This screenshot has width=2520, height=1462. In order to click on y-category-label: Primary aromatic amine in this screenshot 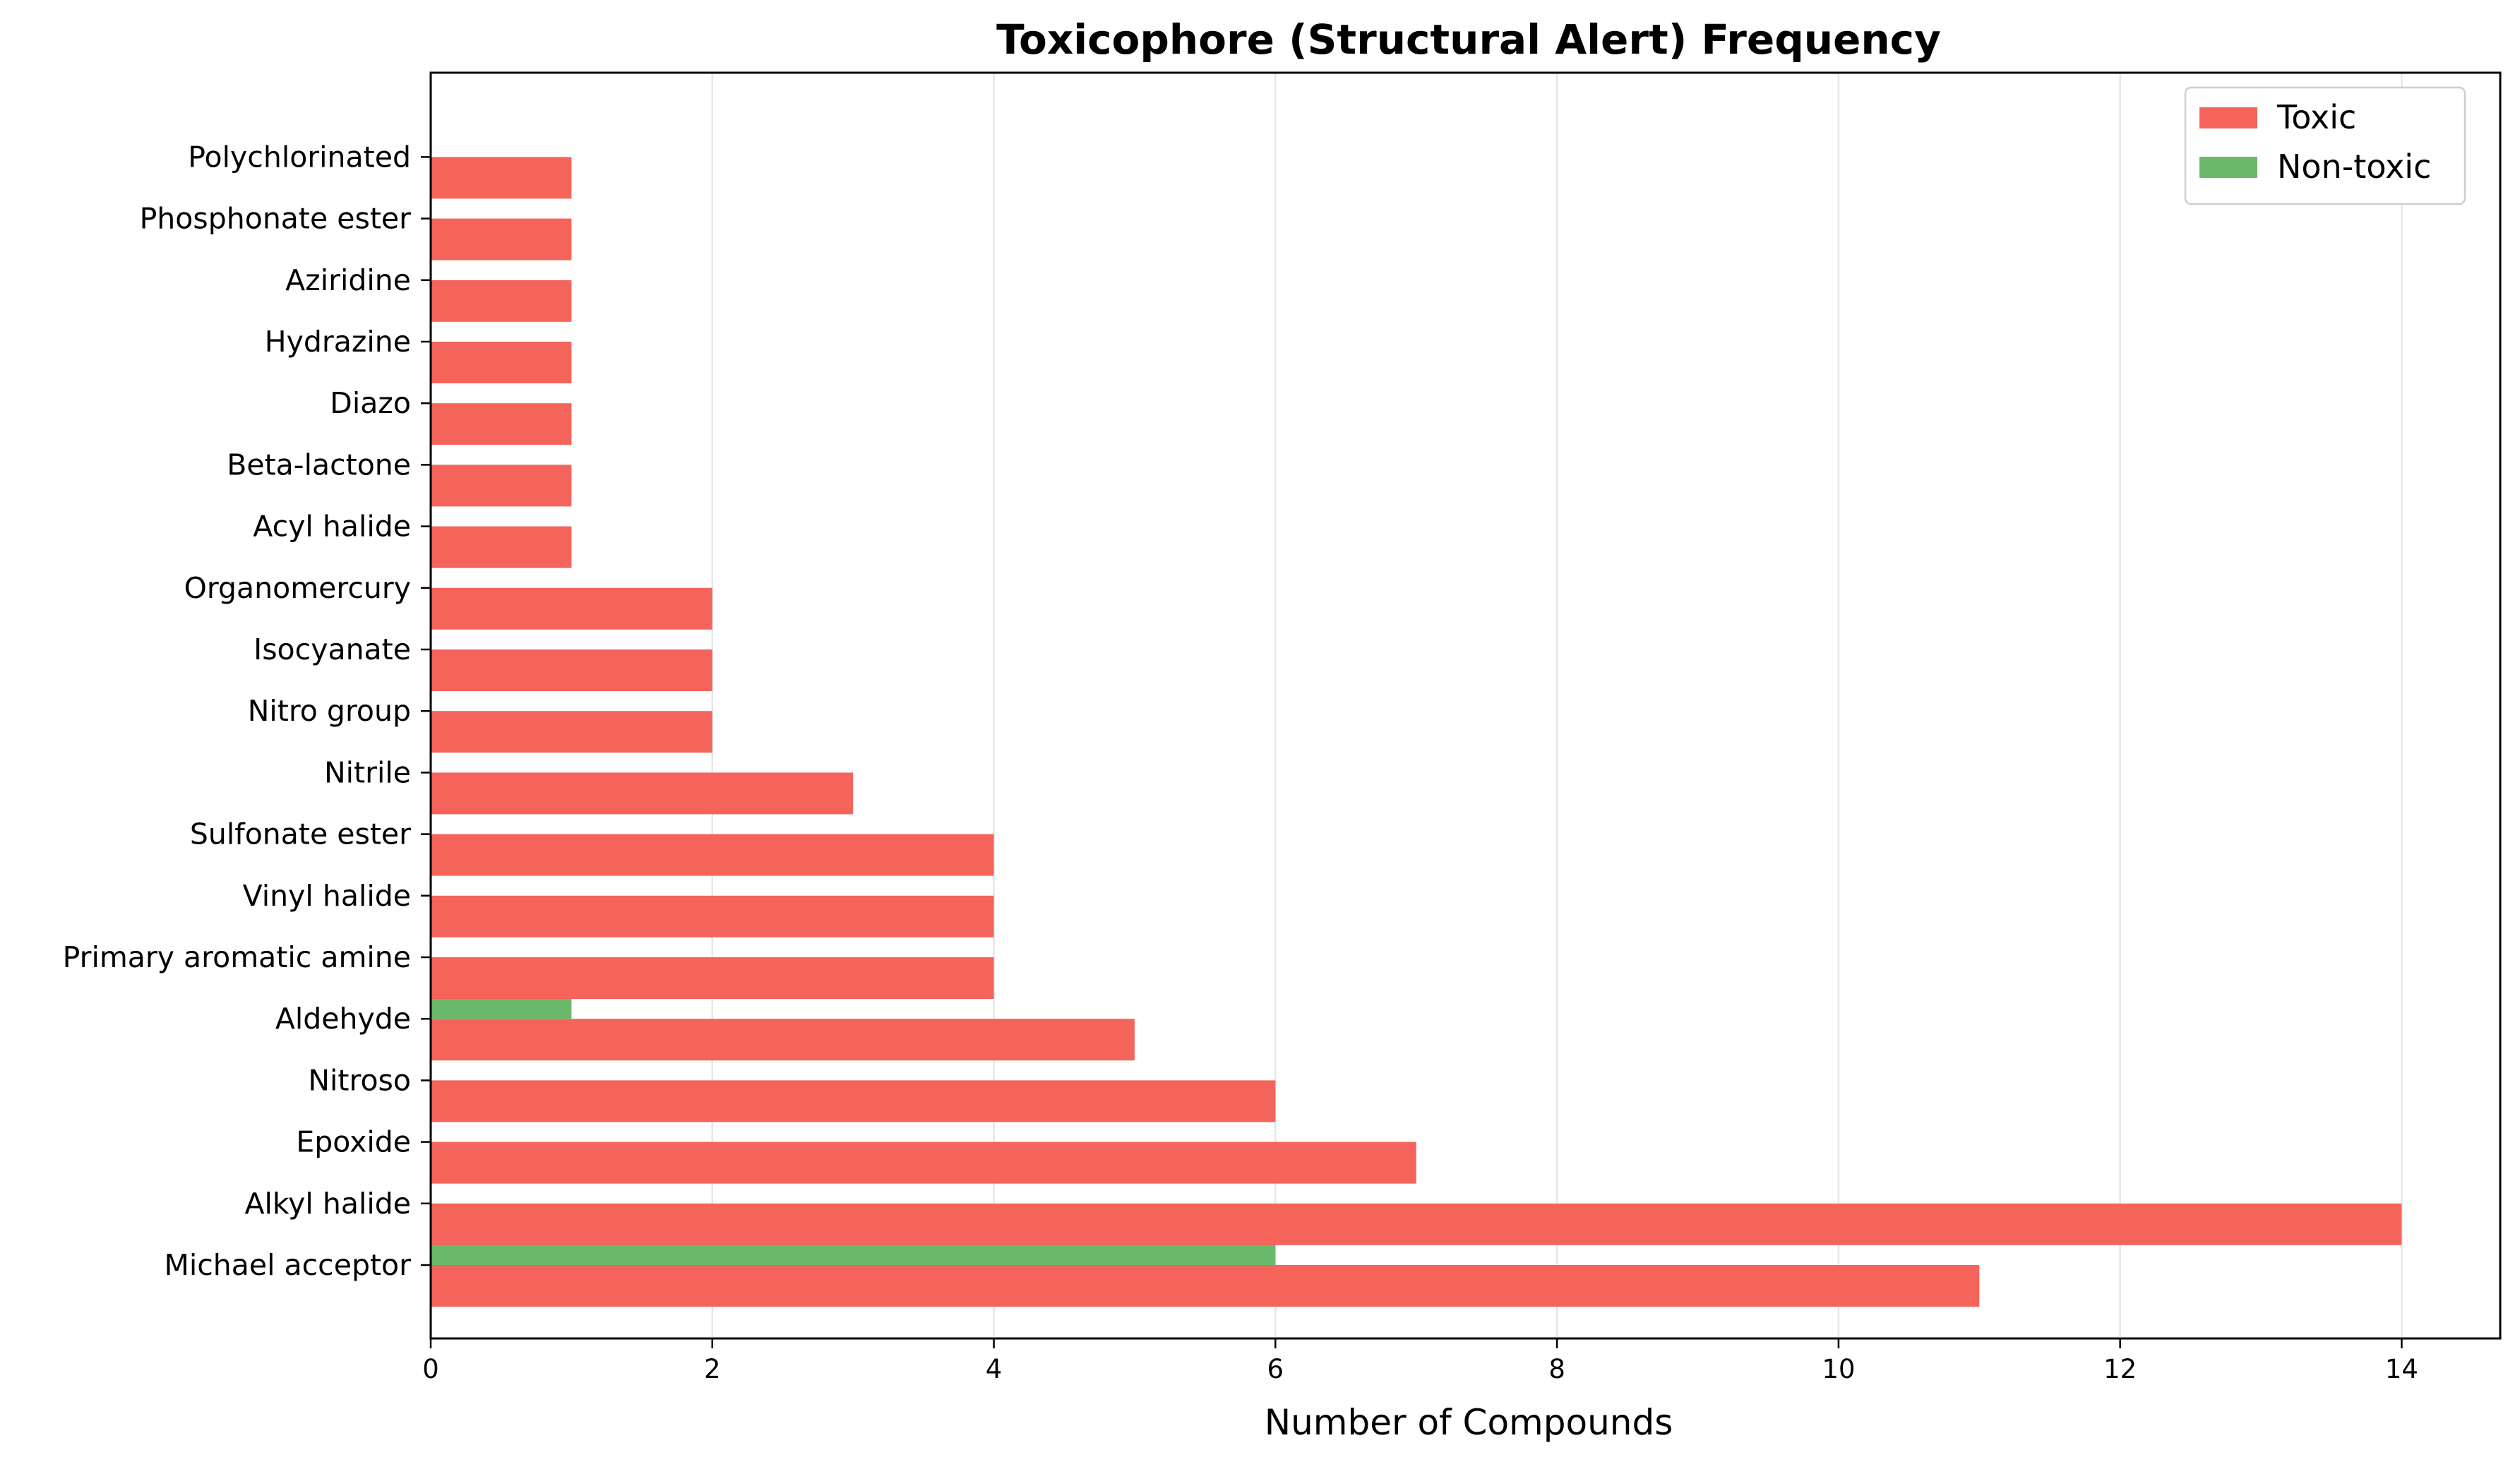, I will do `click(237, 957)`.